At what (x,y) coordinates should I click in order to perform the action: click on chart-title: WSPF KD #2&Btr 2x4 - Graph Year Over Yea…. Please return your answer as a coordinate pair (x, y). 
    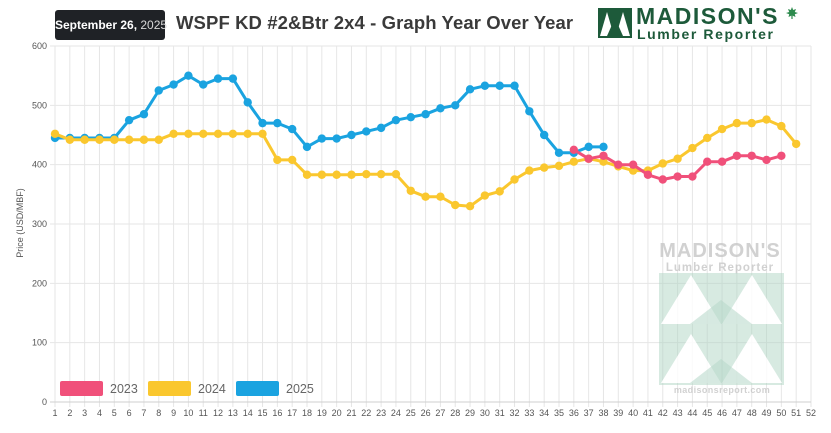
    Looking at the image, I should click on (375, 22).